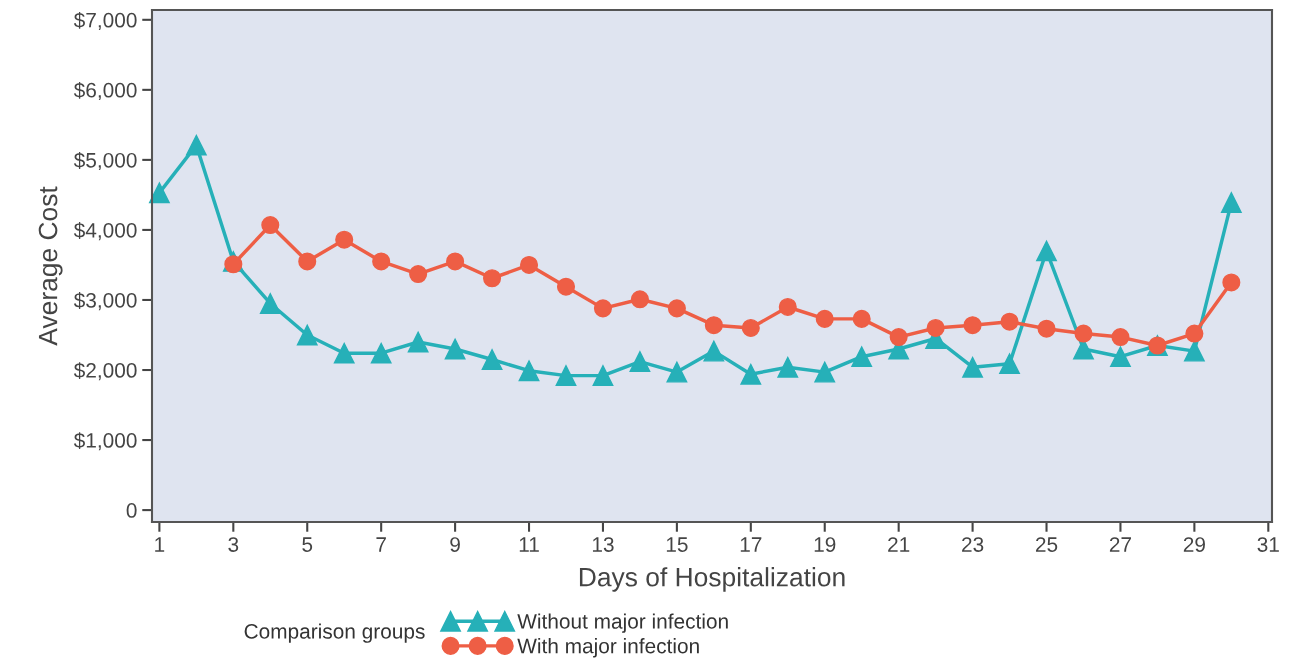  What do you see at coordinates (529, 544) in the screenshot?
I see `x-tick-label: 11` at bounding box center [529, 544].